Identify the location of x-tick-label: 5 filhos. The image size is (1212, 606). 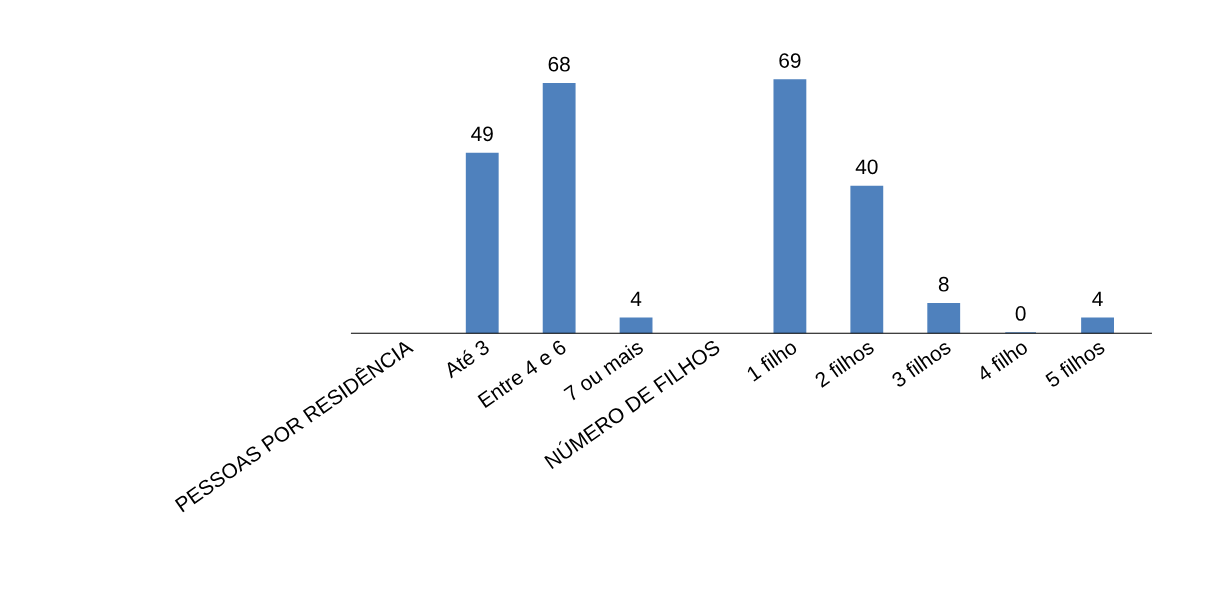
(1075, 363).